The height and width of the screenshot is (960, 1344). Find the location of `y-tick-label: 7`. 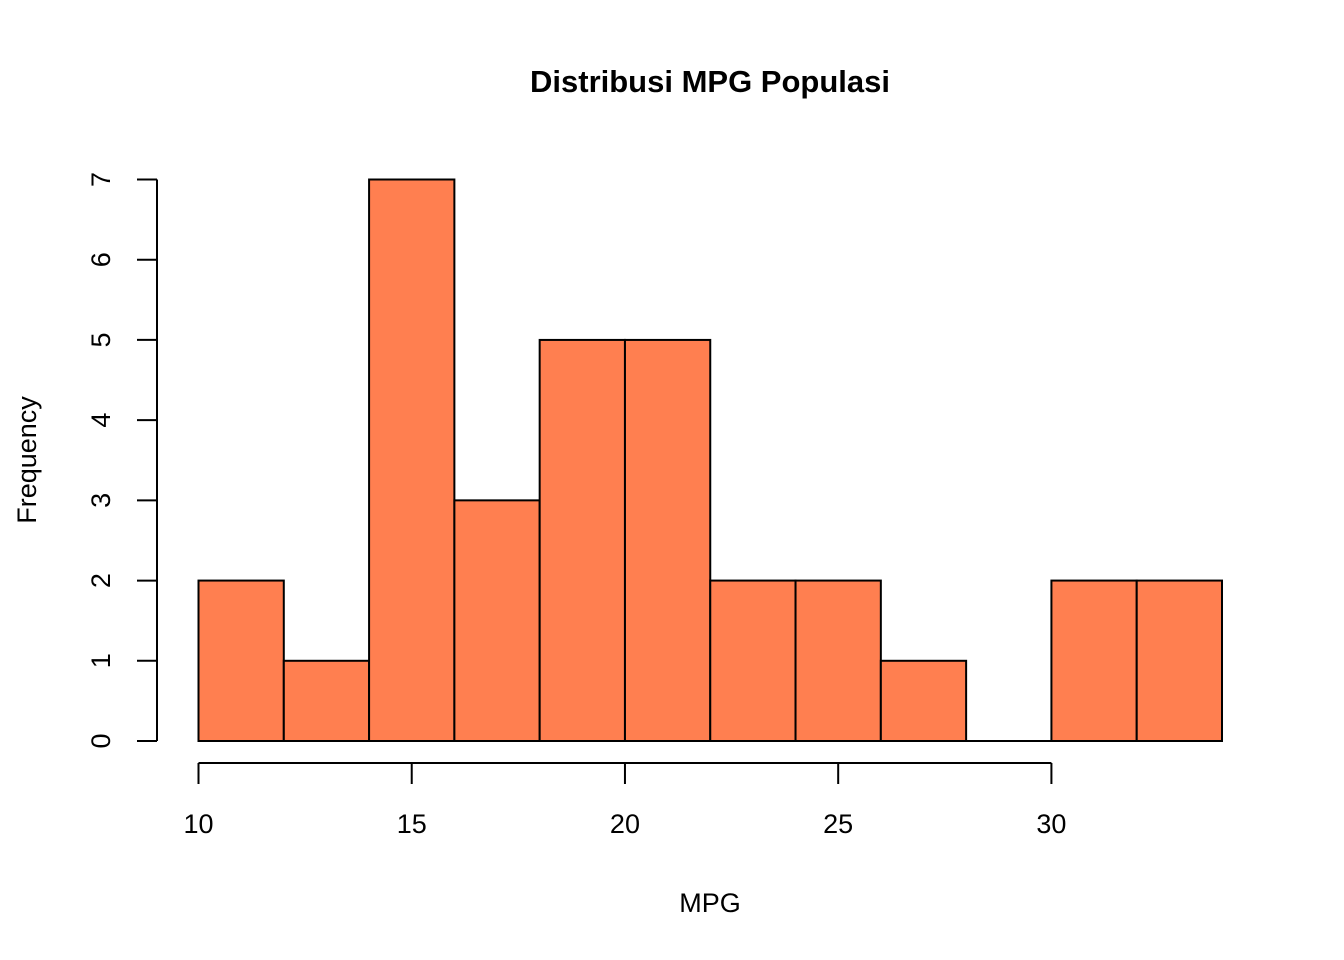

y-tick-label: 7 is located at coordinates (101, 179).